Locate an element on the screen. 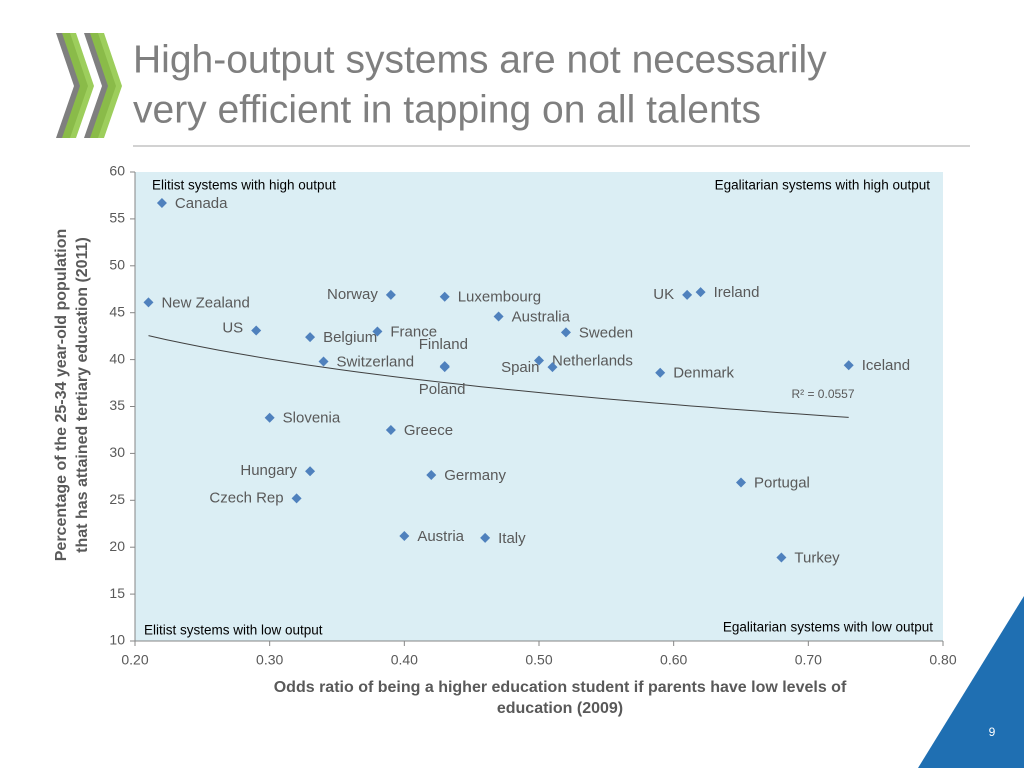 This screenshot has width=1024, height=768. point-label: Czech Rep is located at coordinates (246, 497).